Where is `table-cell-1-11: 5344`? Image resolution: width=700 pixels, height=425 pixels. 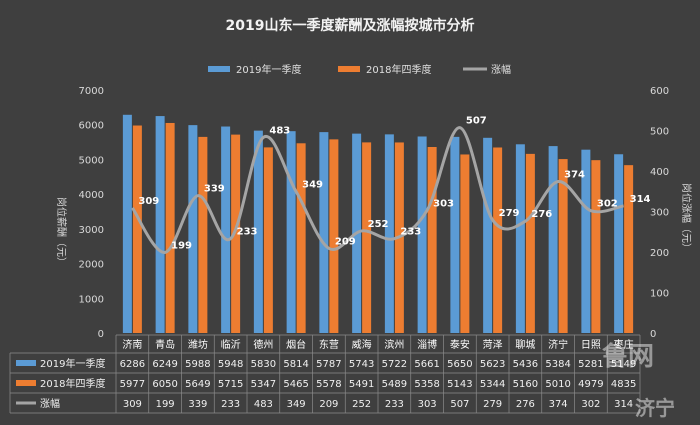 table-cell-1-11: 5344 is located at coordinates (492, 384).